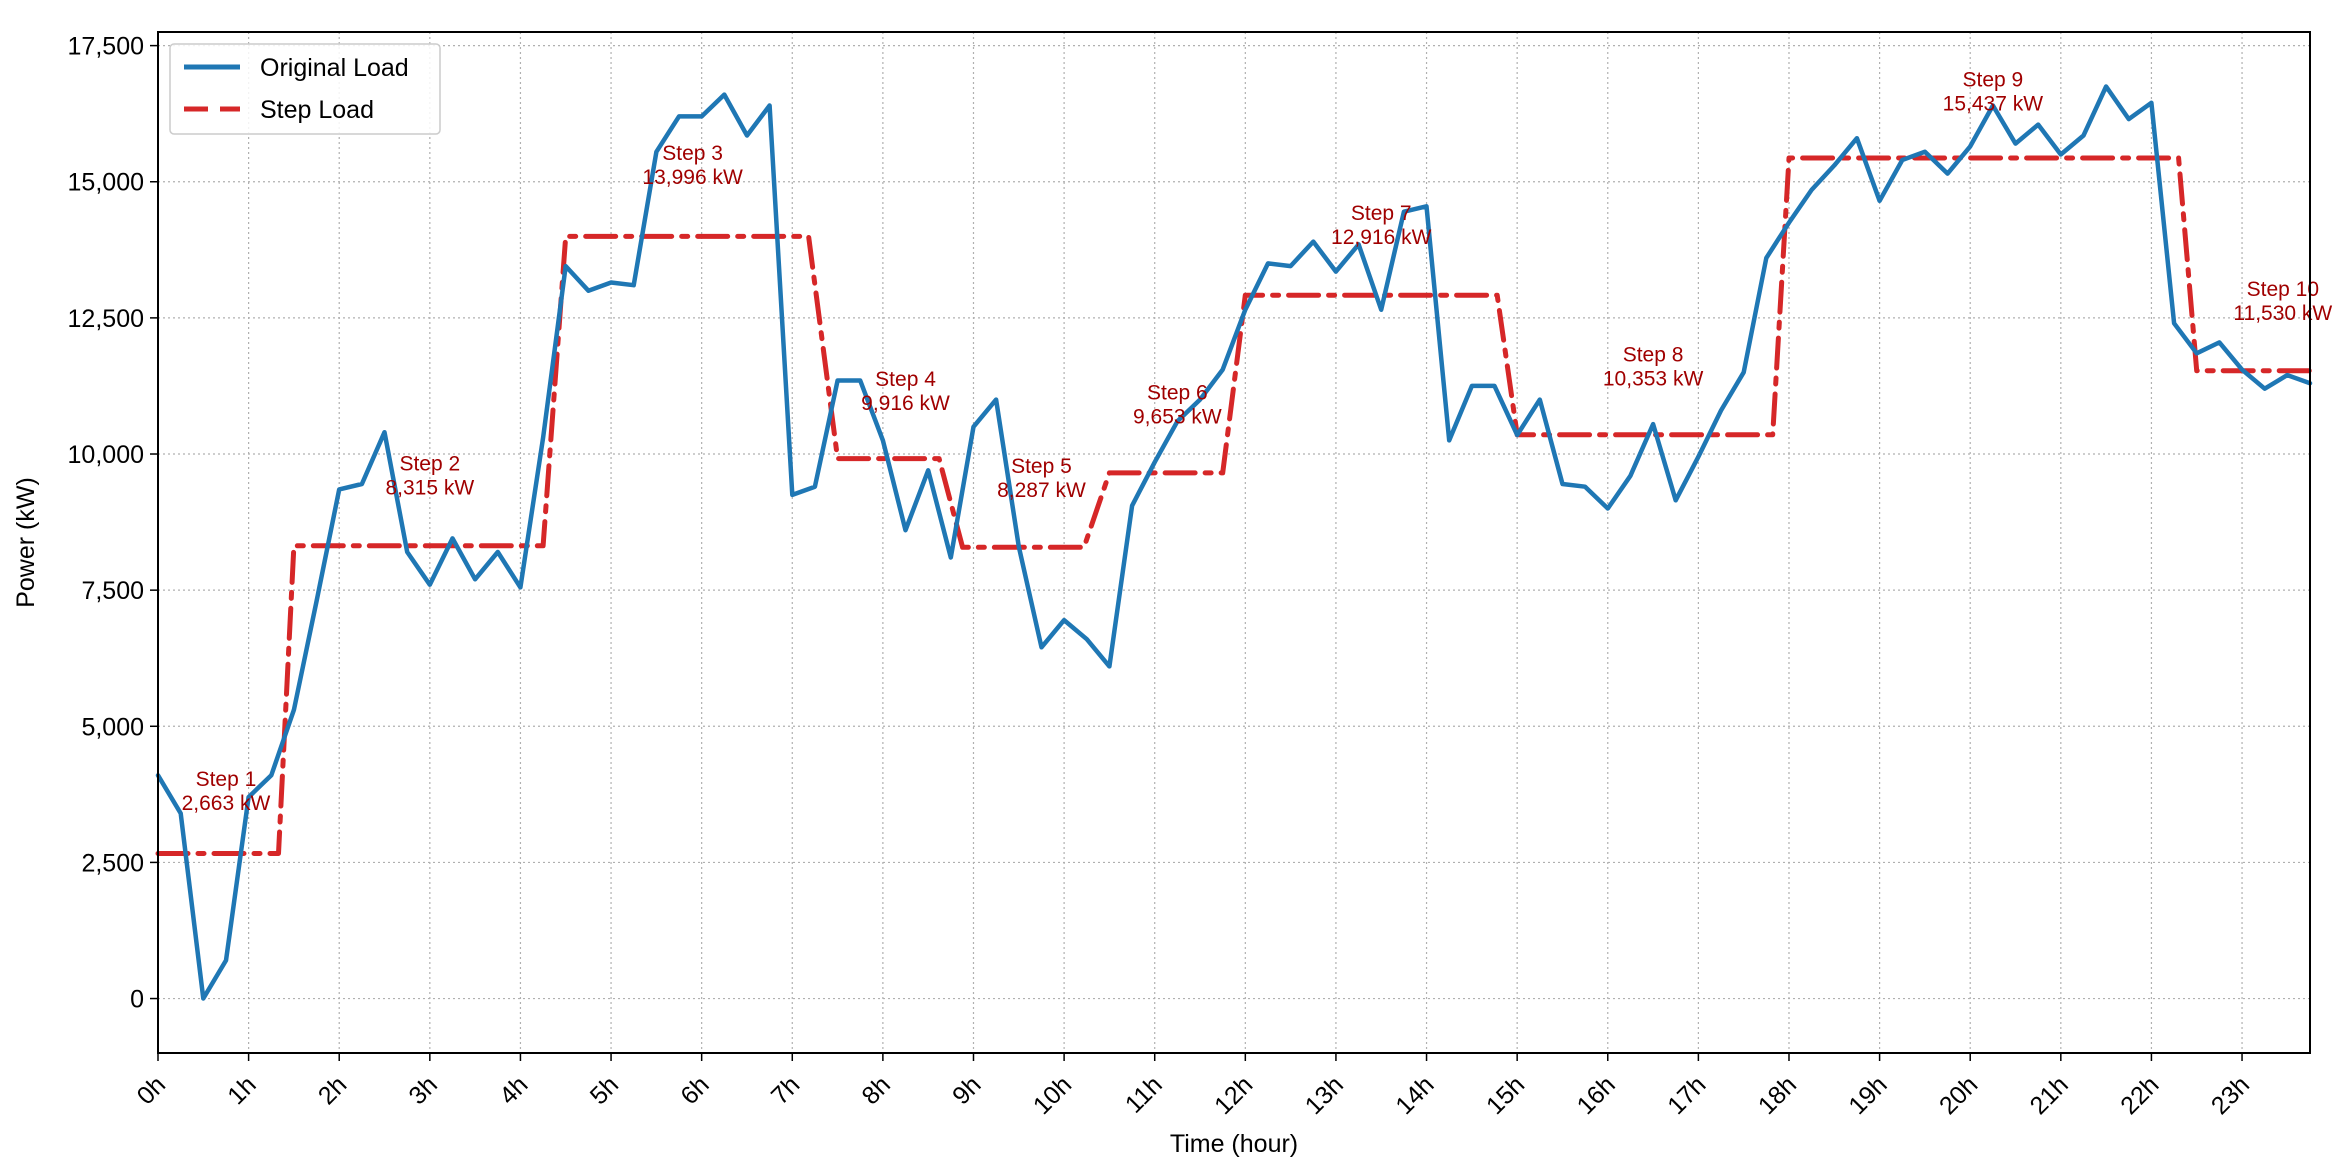 Image resolution: width=2335 pixels, height=1172 pixels. I want to click on step-annotation-title: Step 1, so click(226, 779).